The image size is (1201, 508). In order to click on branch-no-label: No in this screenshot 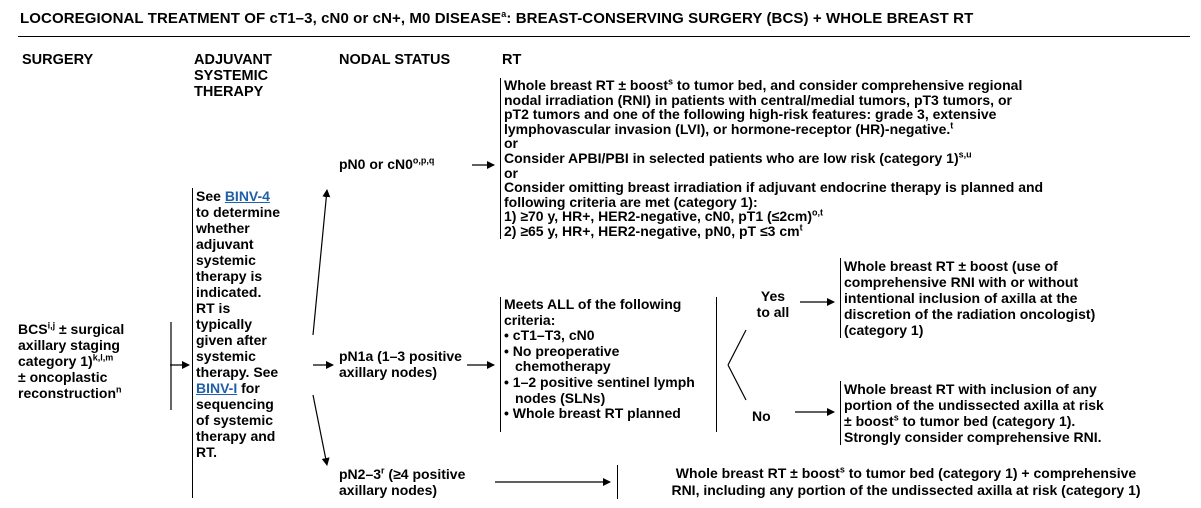, I will do `click(761, 416)`.